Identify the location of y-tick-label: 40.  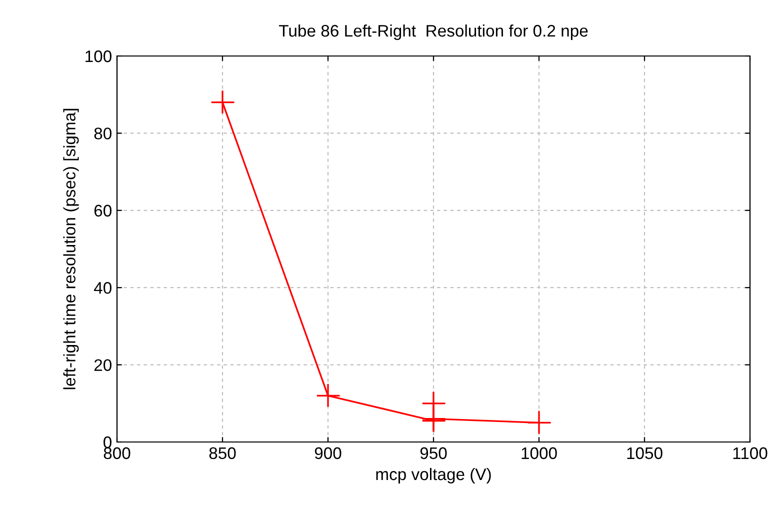
(103, 288).